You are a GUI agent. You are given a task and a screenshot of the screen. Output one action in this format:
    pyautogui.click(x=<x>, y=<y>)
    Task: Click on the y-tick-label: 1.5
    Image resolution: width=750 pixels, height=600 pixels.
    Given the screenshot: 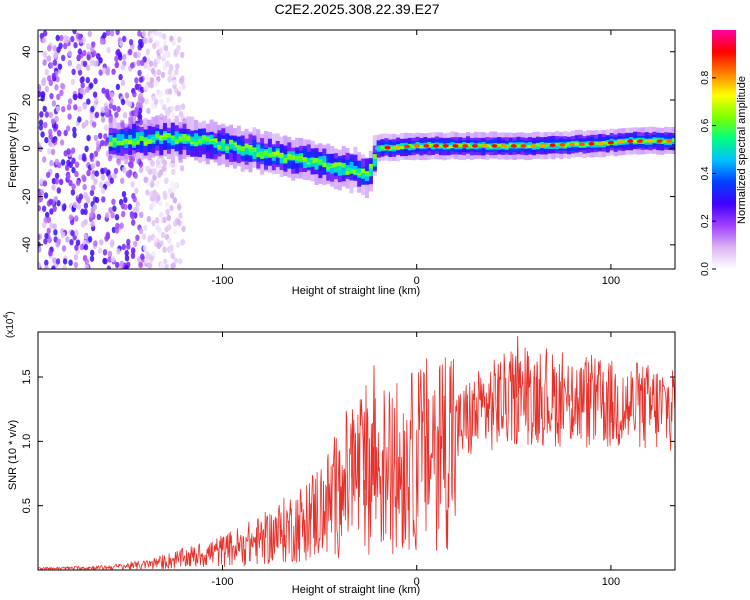 What is the action you would take?
    pyautogui.click(x=27, y=376)
    